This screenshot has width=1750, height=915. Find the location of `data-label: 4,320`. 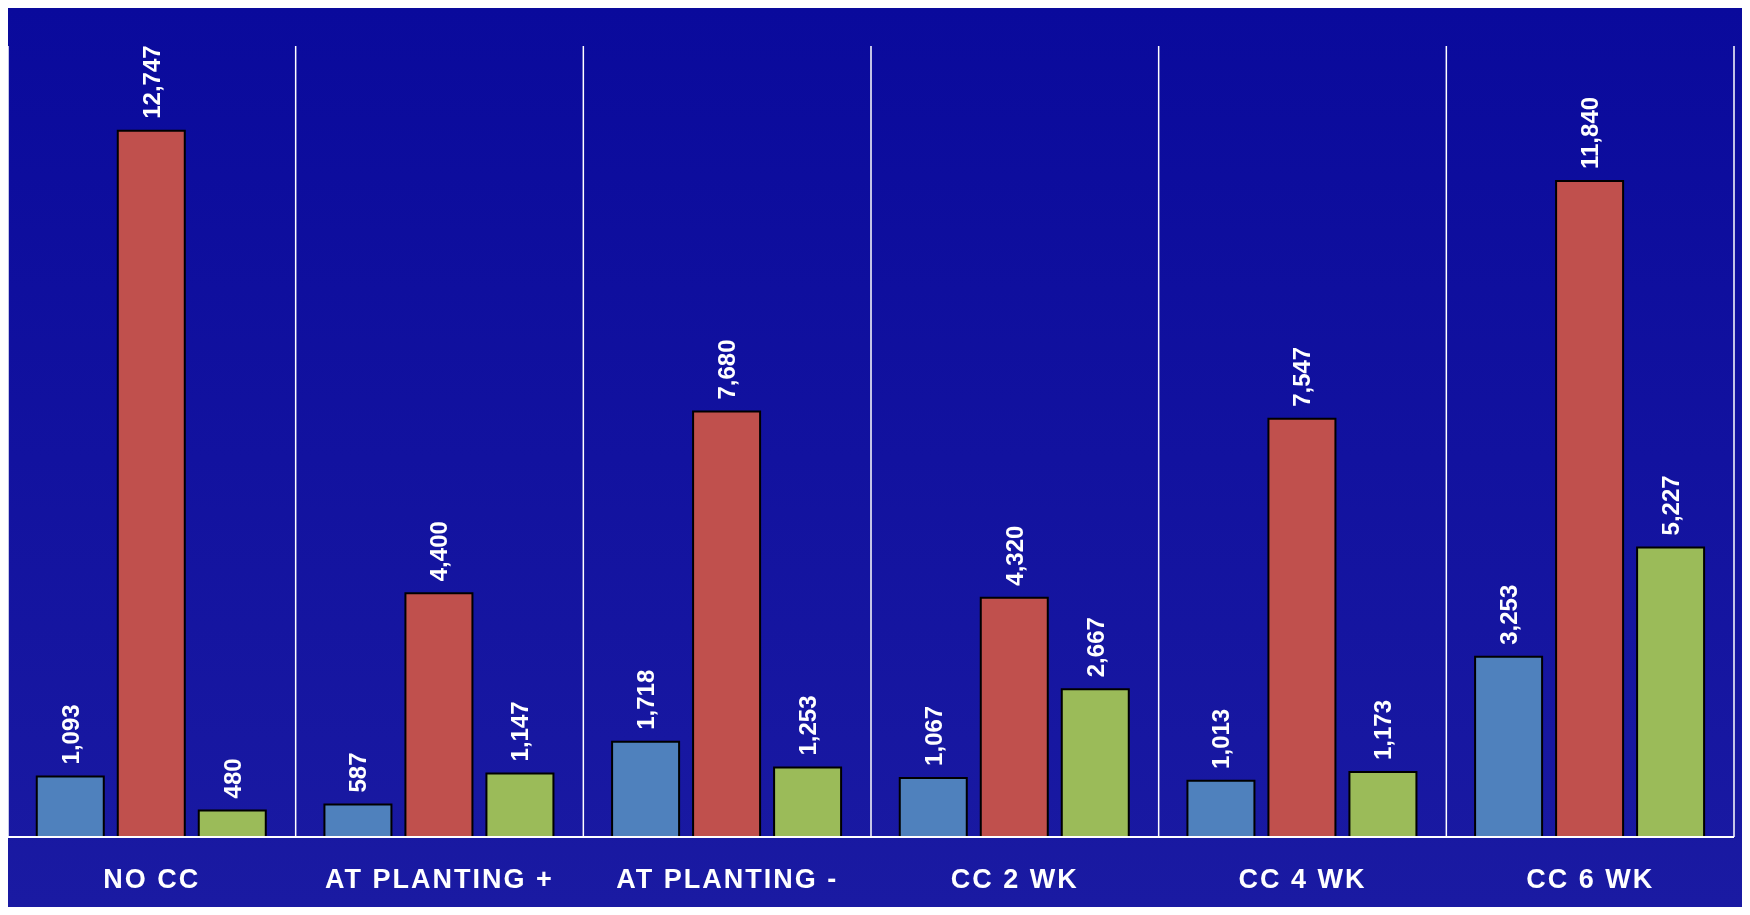

data-label: 4,320 is located at coordinates (1014, 555).